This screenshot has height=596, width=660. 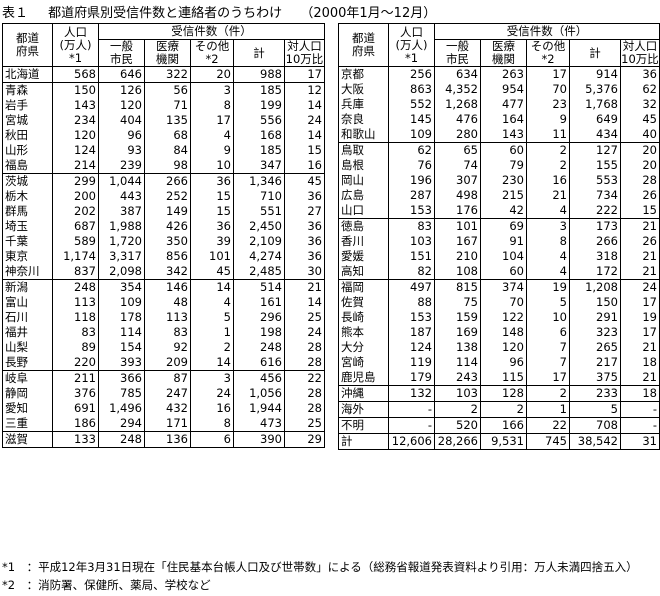 What do you see at coordinates (167, 317) in the screenshot?
I see `cell-medical: 113` at bounding box center [167, 317].